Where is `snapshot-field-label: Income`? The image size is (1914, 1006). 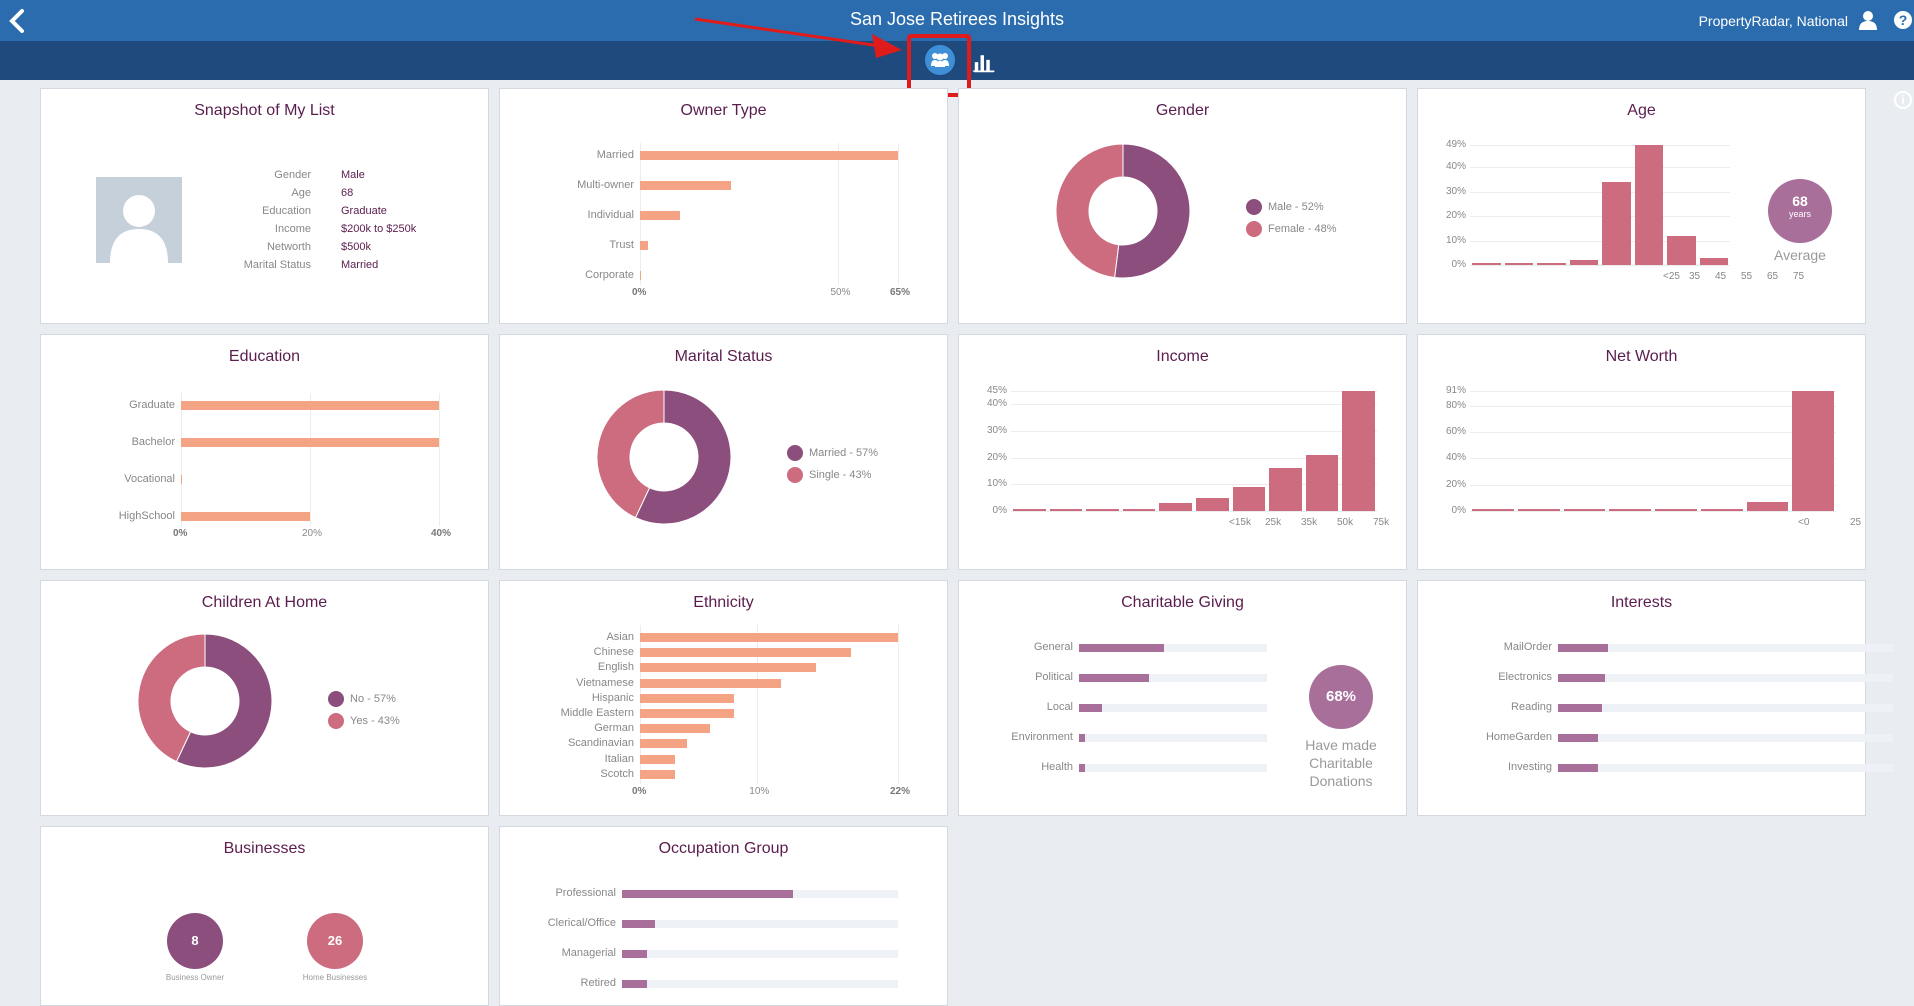
snapshot-field-label: Income is located at coordinates (292, 229).